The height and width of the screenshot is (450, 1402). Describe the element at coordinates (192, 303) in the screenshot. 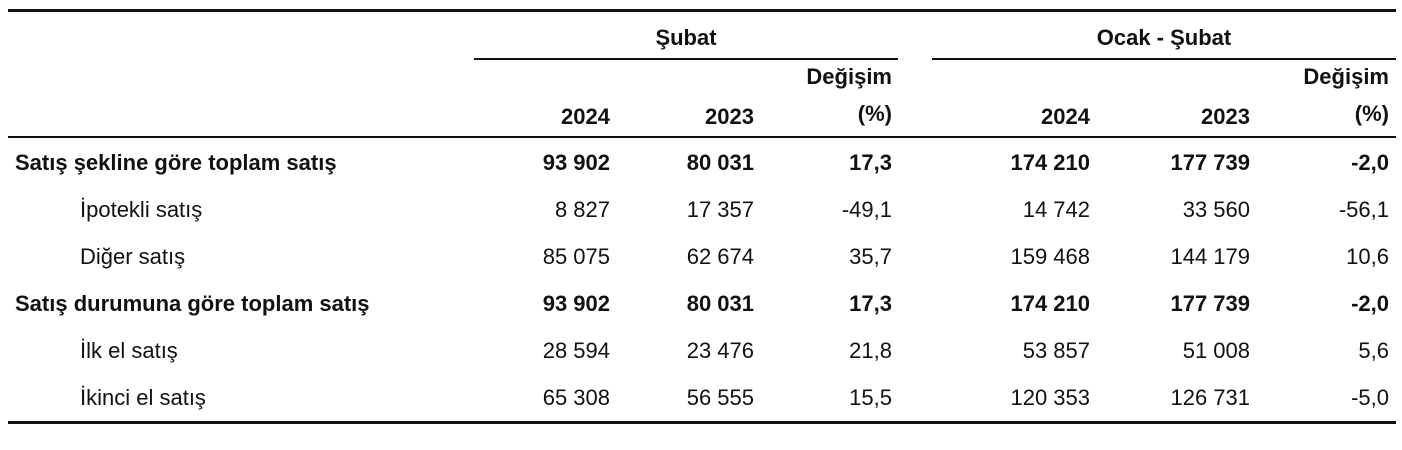

I see `row-label: Satış durumuna göre toplam satış` at that location.